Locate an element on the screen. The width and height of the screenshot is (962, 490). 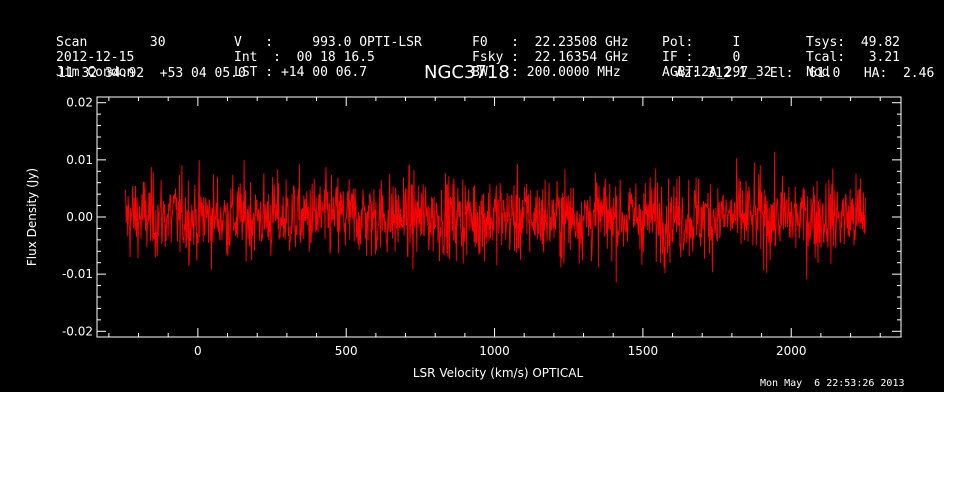
object-name: NGC3718 is located at coordinates (467, 72).